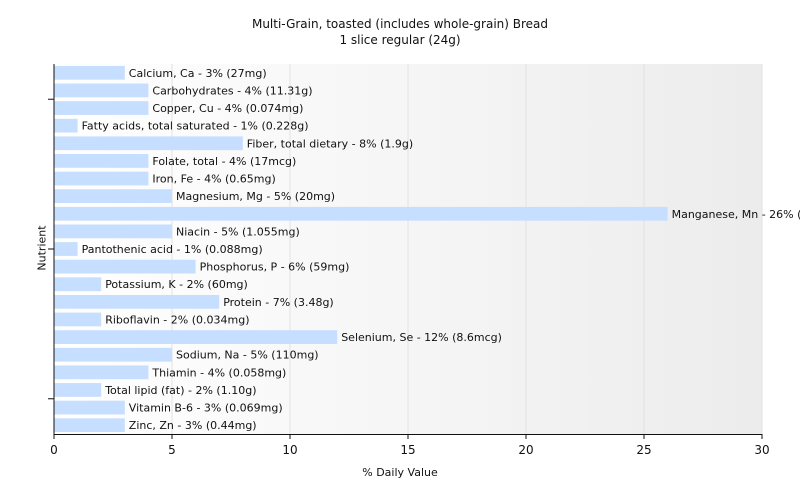 Image resolution: width=800 pixels, height=500 pixels. What do you see at coordinates (761, 450) in the screenshot?
I see `x-tick-label: 30` at bounding box center [761, 450].